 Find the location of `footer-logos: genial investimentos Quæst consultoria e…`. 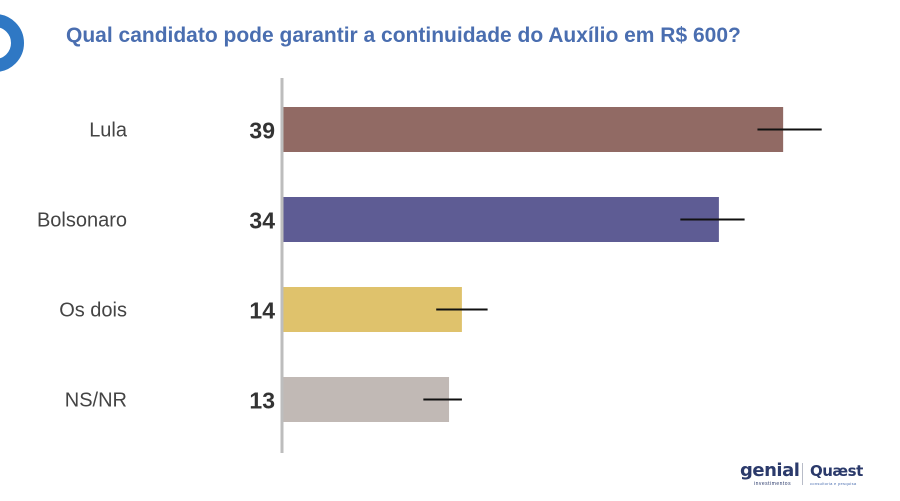

footer-logos: genial investimentos Quæst consultoria e… is located at coordinates (815, 476).